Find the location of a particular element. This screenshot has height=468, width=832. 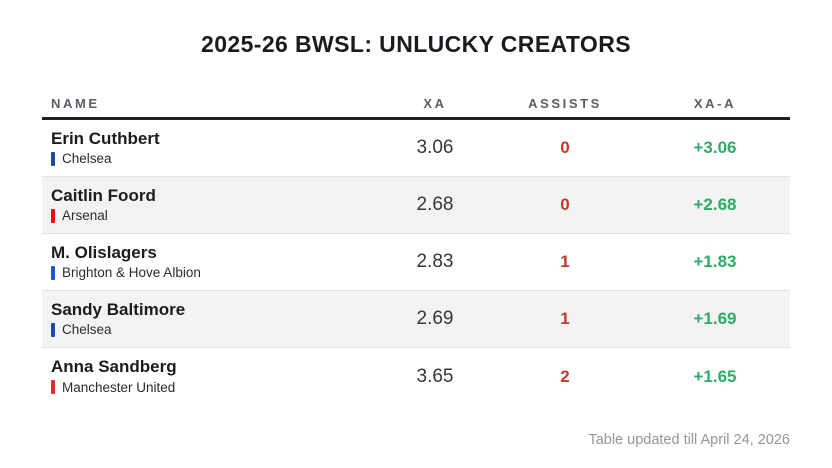

player-team: Brighton & Hove Albion is located at coordinates (215, 272).